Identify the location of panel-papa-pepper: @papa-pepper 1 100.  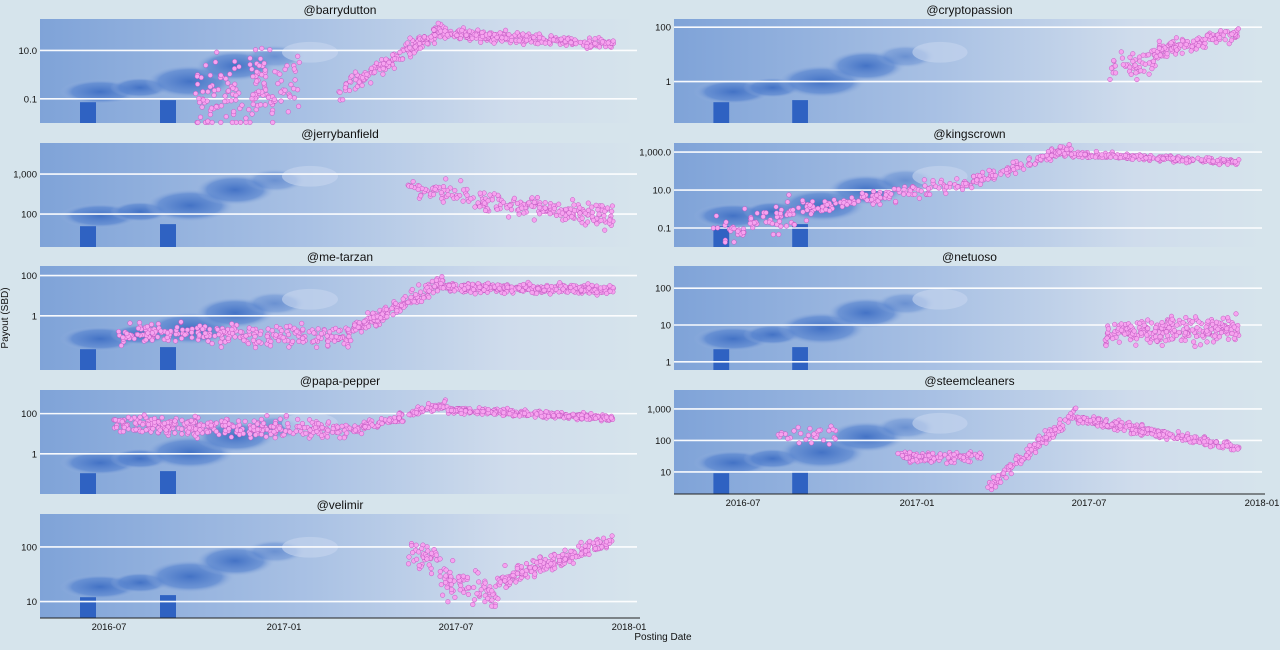
(330, 434).